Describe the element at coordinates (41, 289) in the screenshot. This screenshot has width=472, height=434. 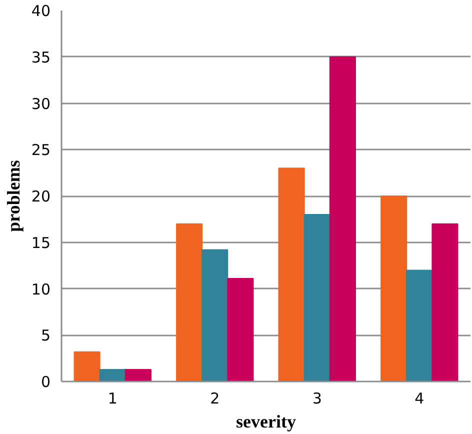
I see `y-tick-label: 10` at that location.